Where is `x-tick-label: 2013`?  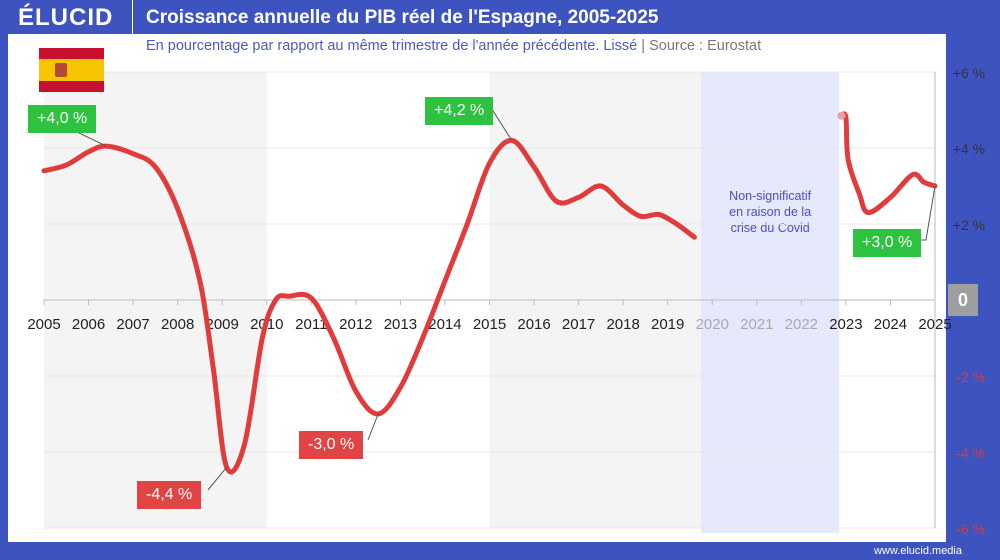
x-tick-label: 2013 is located at coordinates (400, 324).